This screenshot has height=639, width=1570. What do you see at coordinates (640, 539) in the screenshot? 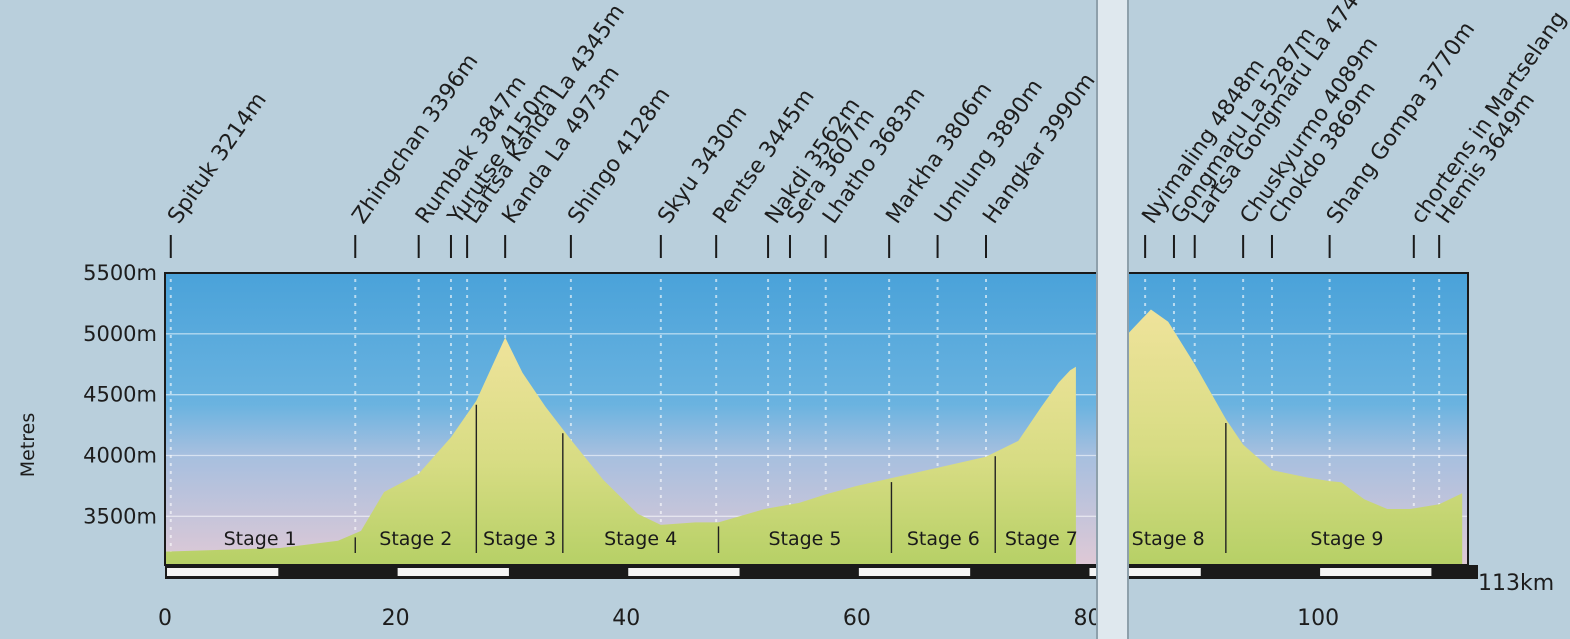
I see `stage-label: Stage 4` at bounding box center [640, 539].